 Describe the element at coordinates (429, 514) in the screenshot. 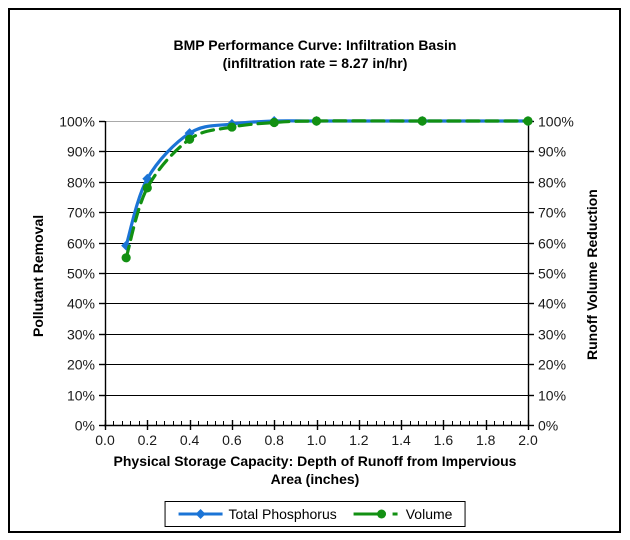

I see `legend-label-volume: Volume` at that location.